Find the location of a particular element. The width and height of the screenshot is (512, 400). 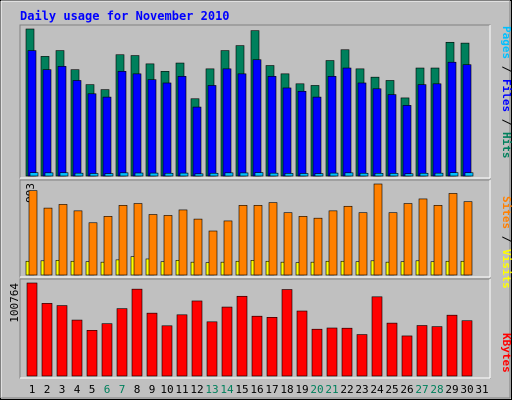

visits-legend: Sites / Visits is located at coordinates (506, 242).